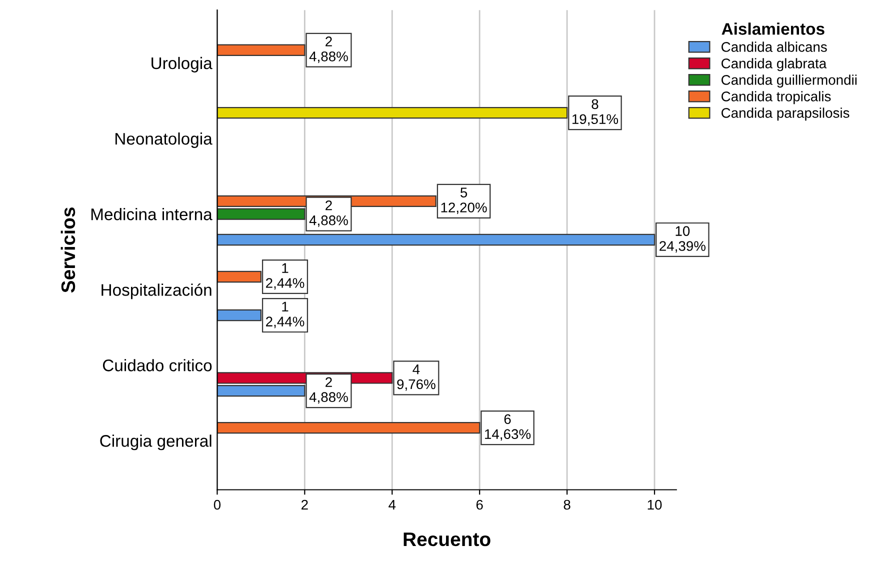 This screenshot has height=561, width=883. What do you see at coordinates (182, 64) in the screenshot?
I see `y-tick-label: Urologia` at bounding box center [182, 64].